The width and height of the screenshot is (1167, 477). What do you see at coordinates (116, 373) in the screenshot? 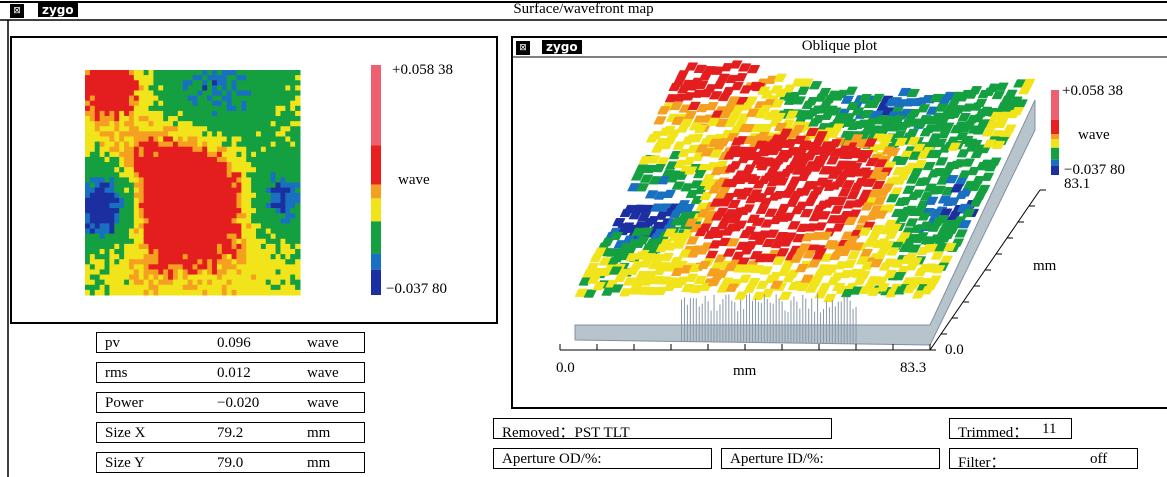
I see `stat-name: rms` at bounding box center [116, 373].